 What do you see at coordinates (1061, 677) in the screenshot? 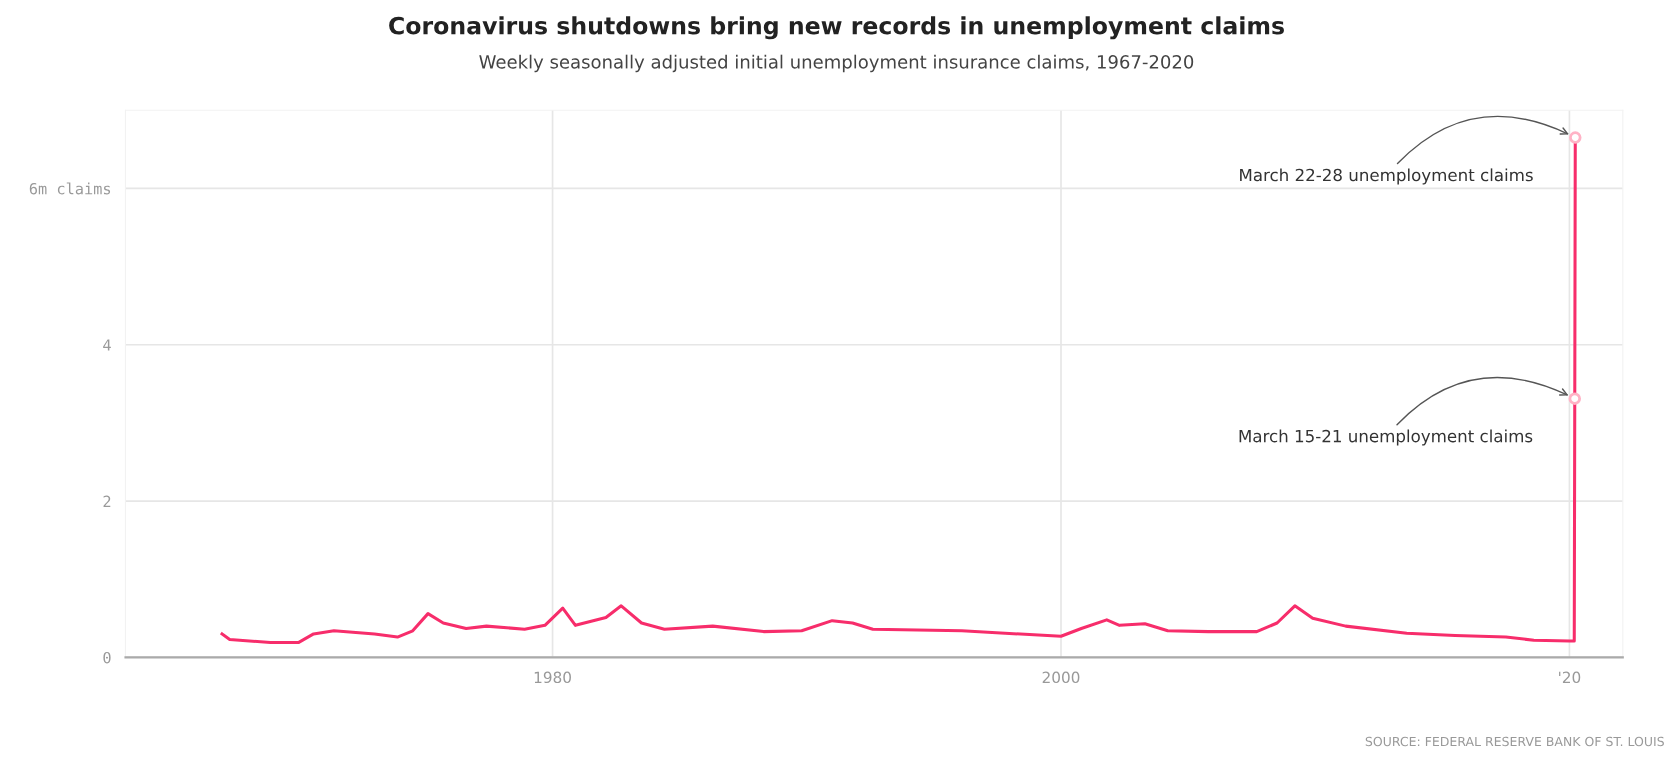
I see `x-tick-label: 2000` at bounding box center [1061, 677].